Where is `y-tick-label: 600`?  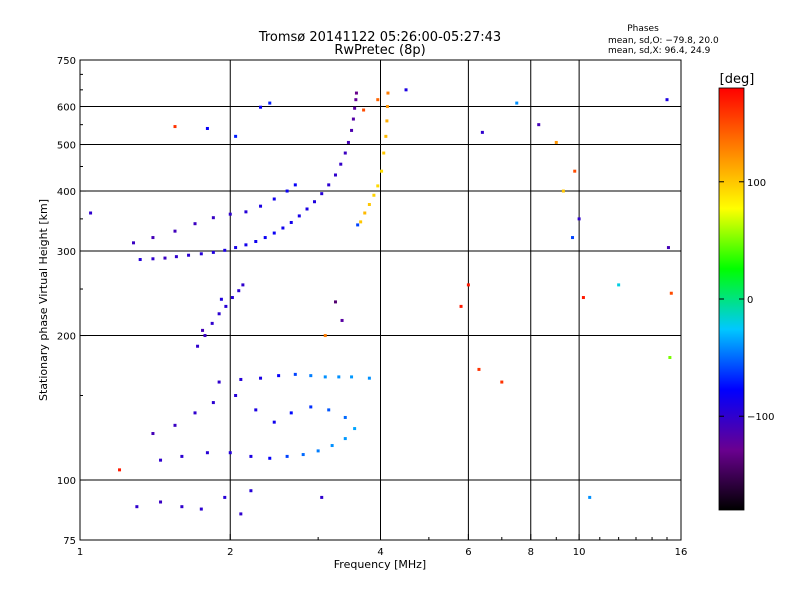
y-tick-label: 600 is located at coordinates (66, 108).